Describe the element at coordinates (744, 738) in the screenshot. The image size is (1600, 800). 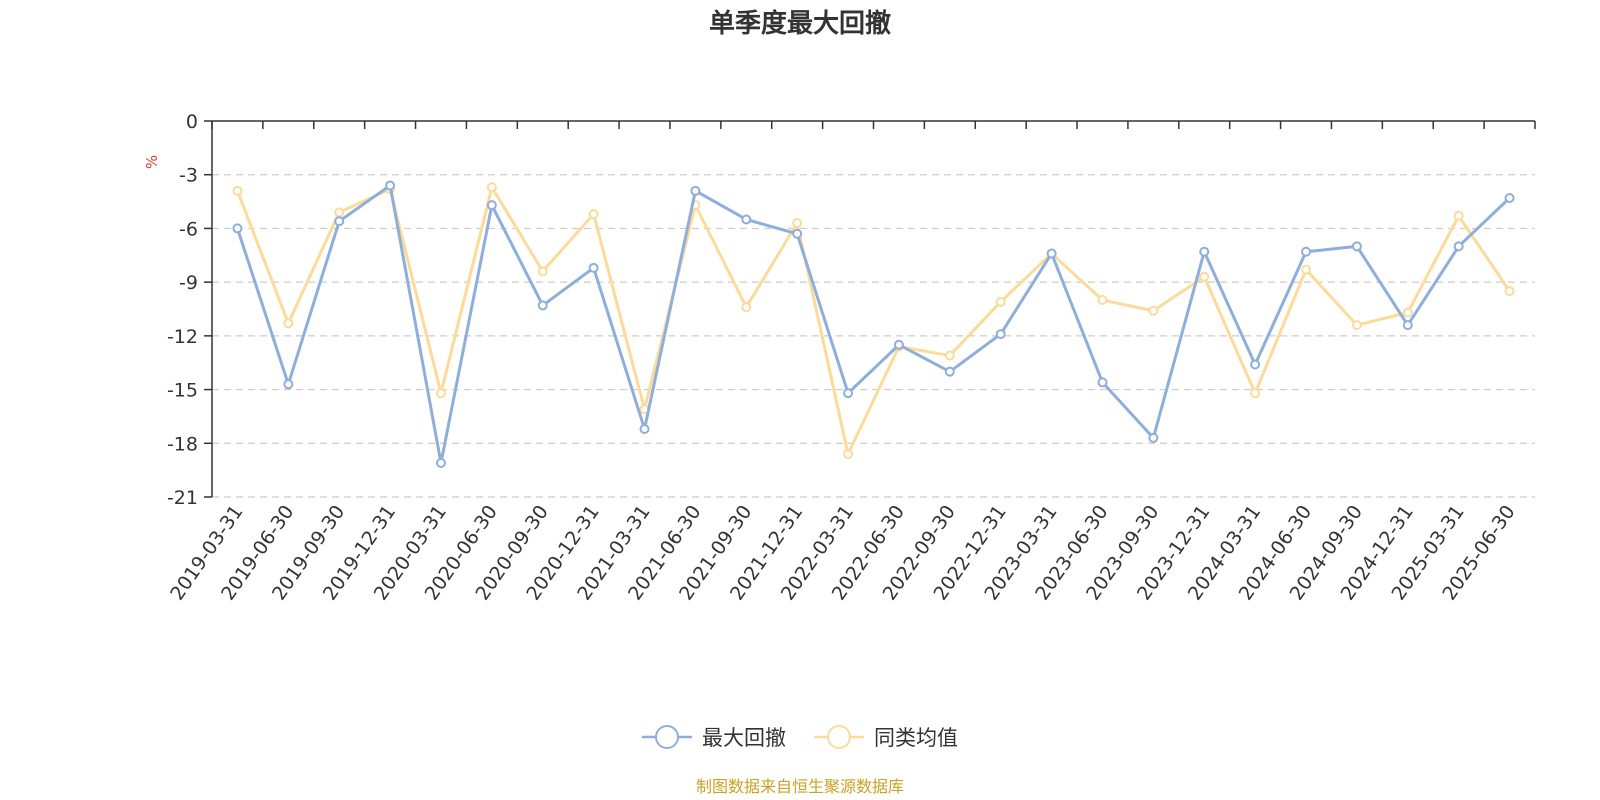
I see `legend-label: 最大回撤` at that location.